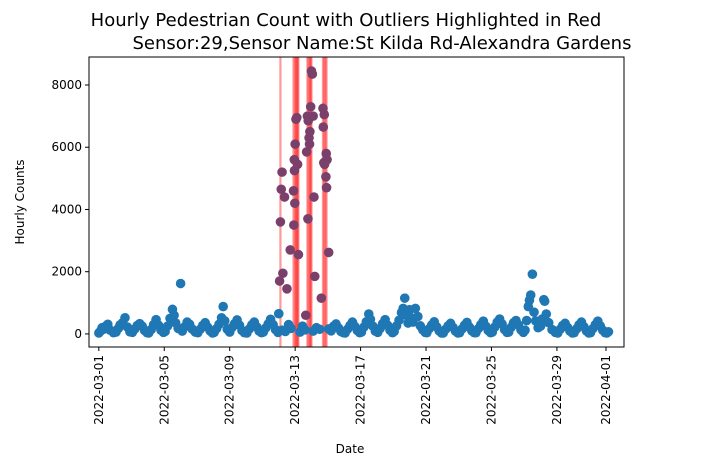  Describe the element at coordinates (361, 390) in the screenshot. I see `x-tick-label: 2022-03-17` at that location.